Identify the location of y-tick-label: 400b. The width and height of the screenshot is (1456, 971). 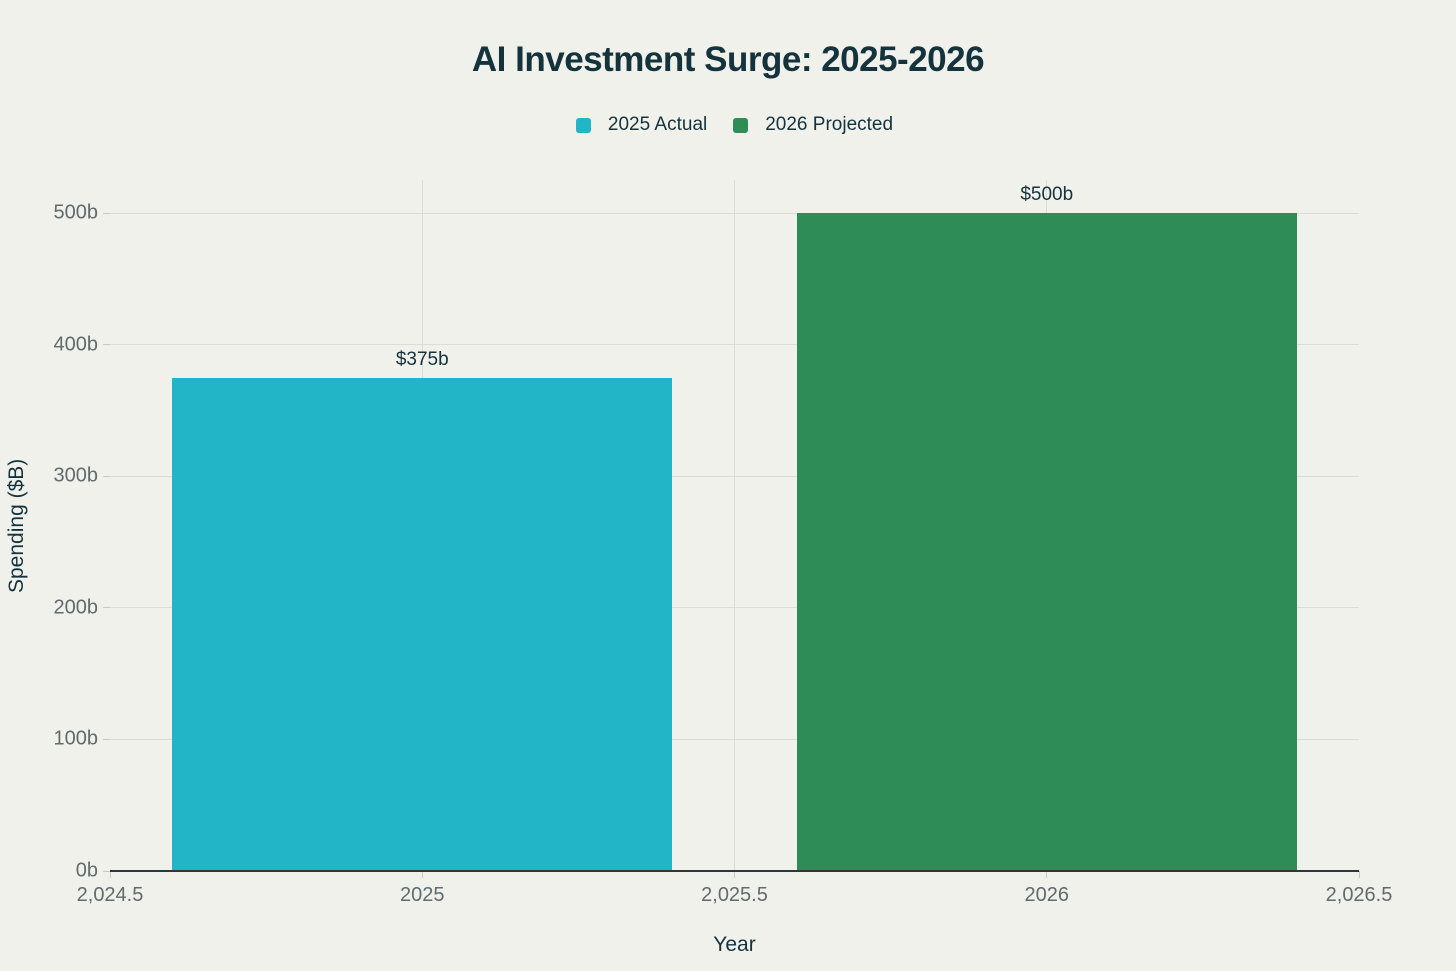
(76, 344).